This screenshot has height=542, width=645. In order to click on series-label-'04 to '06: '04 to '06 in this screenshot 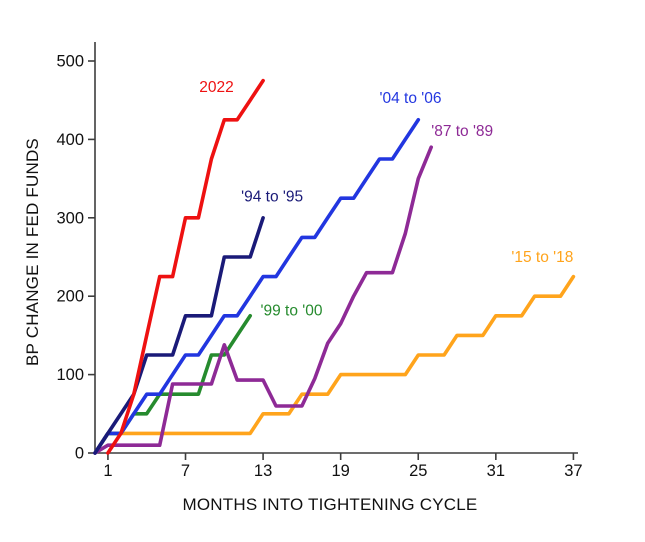, I will do `click(411, 98)`.